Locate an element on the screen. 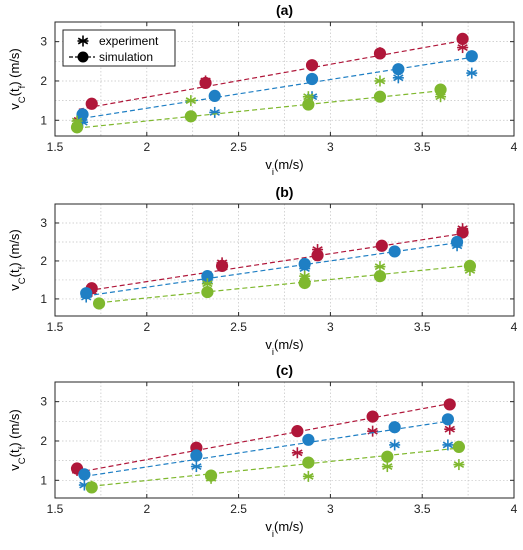 The width and height of the screenshot is (523, 550). asterisk-icon is located at coordinates (83, 41).